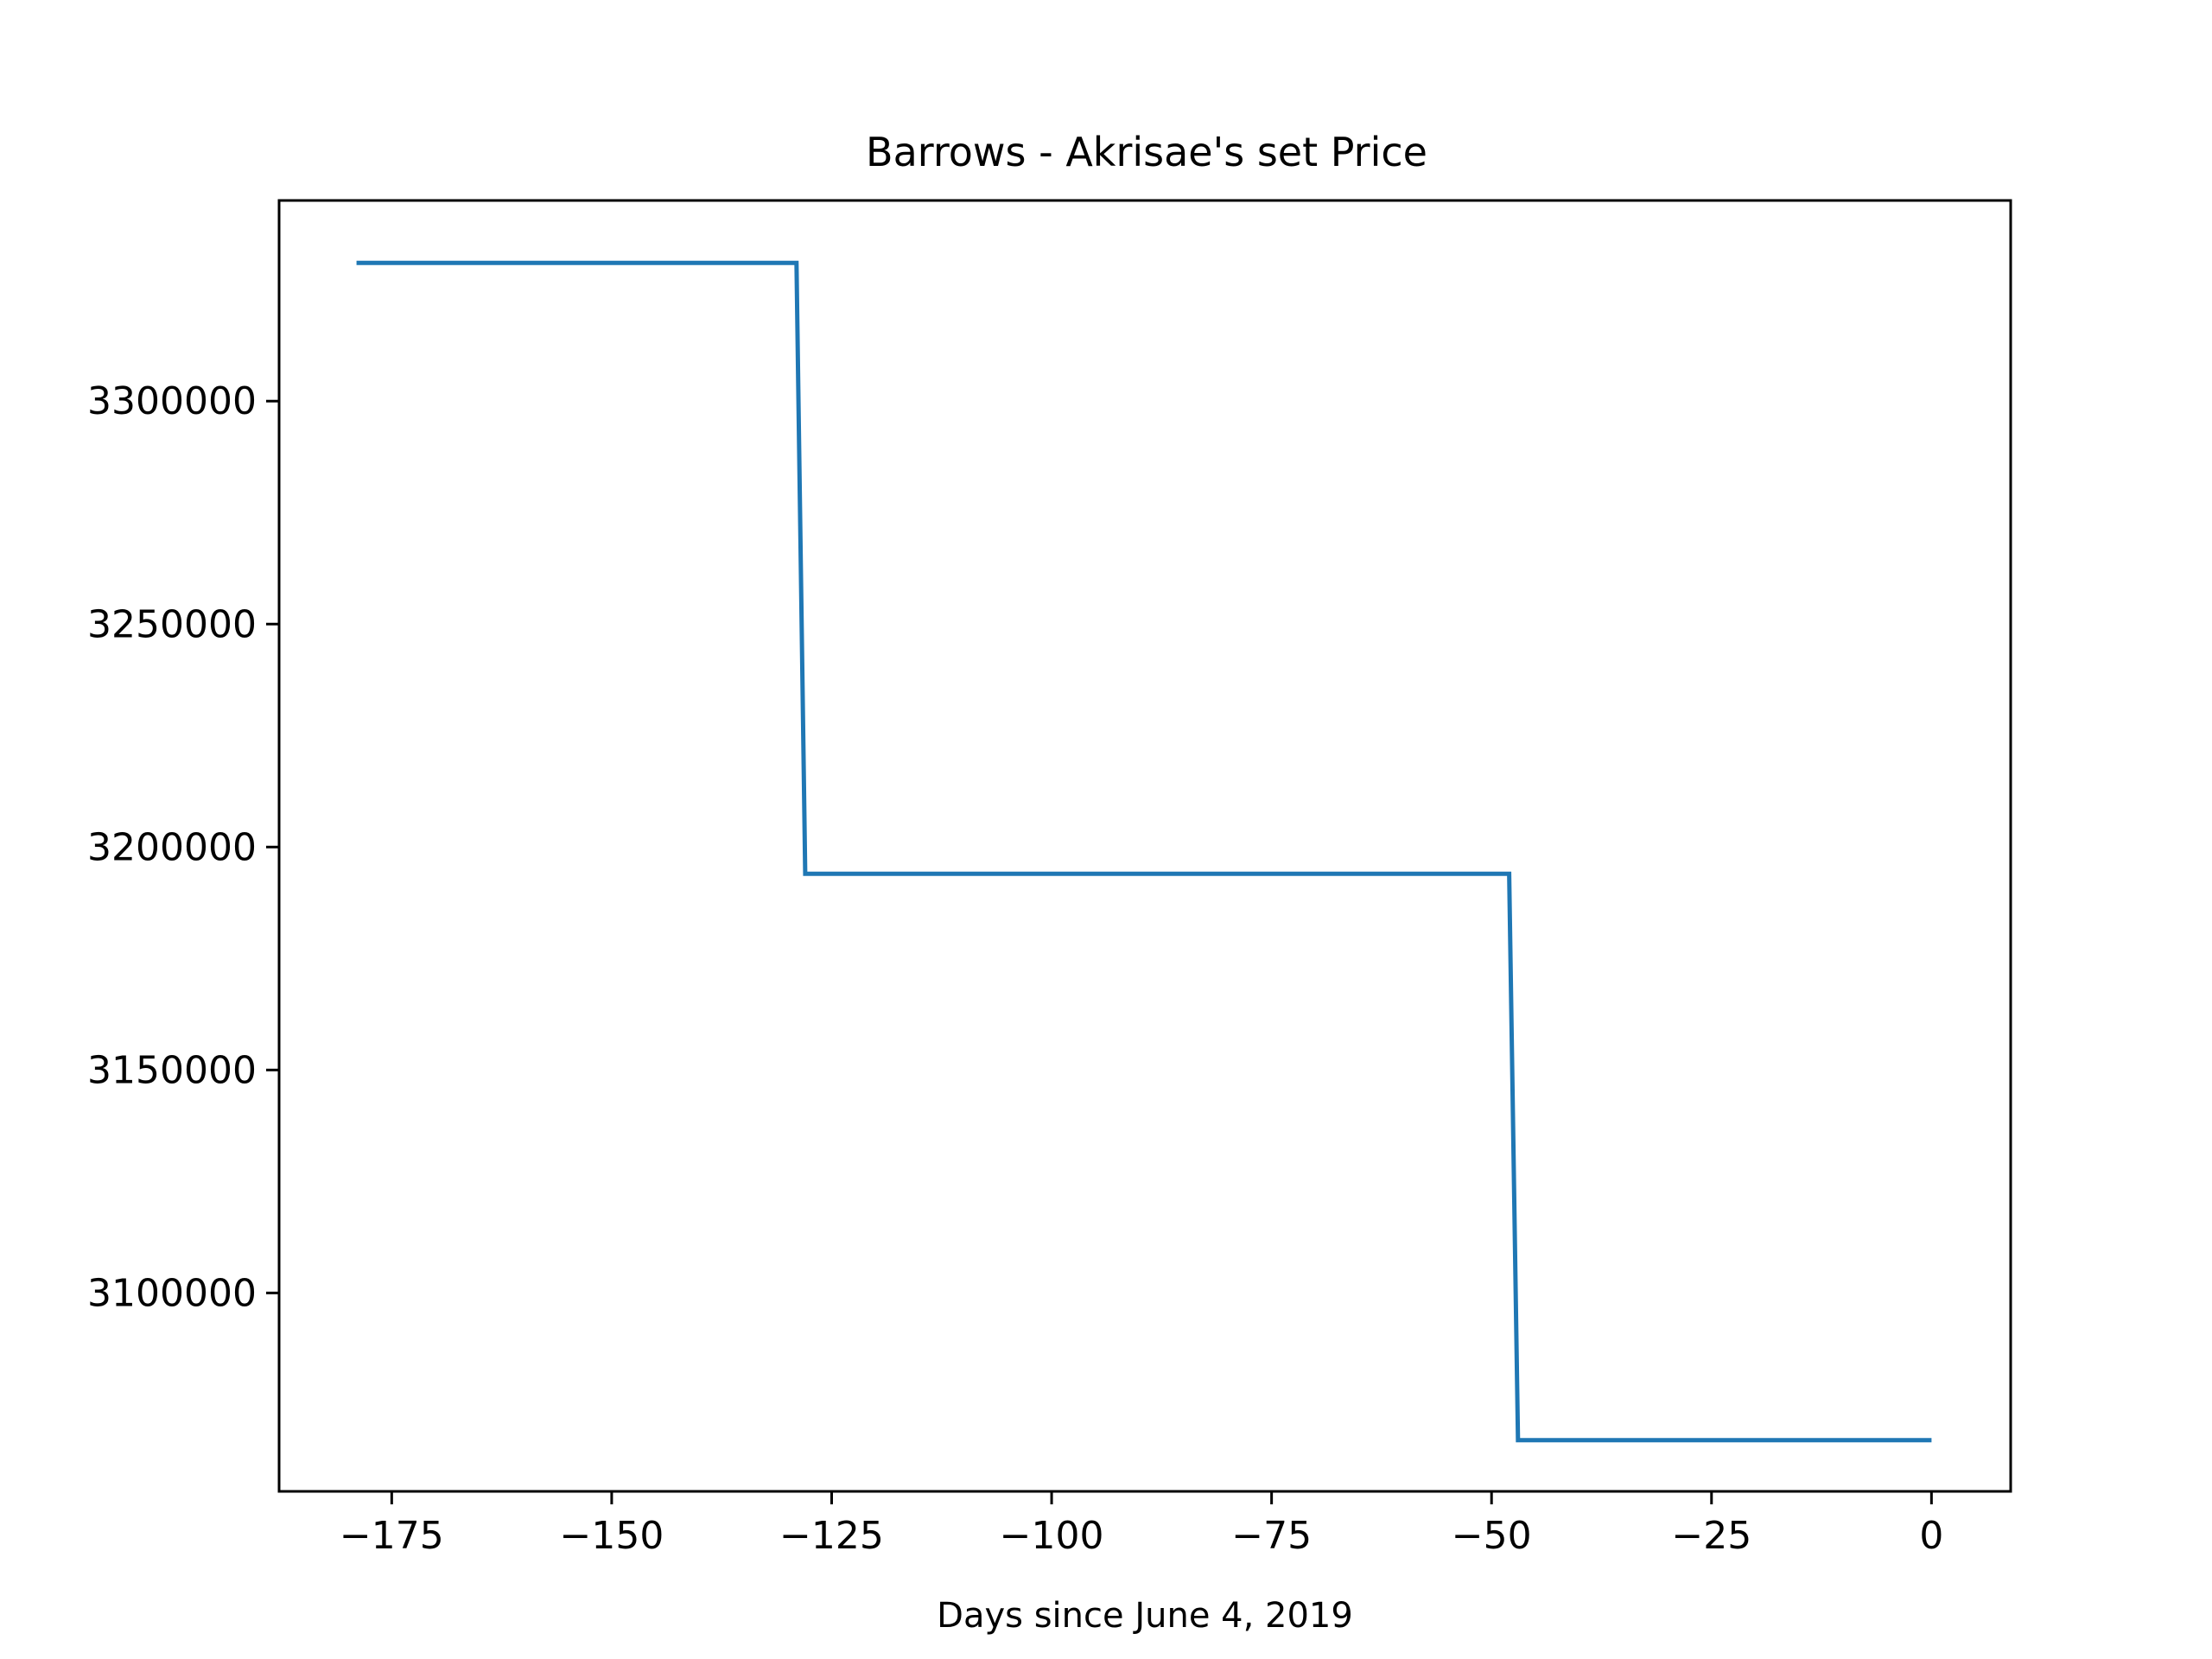 This screenshot has height=1659, width=2212. What do you see at coordinates (831, 1536) in the screenshot?
I see `x-tick-label: −125` at bounding box center [831, 1536].